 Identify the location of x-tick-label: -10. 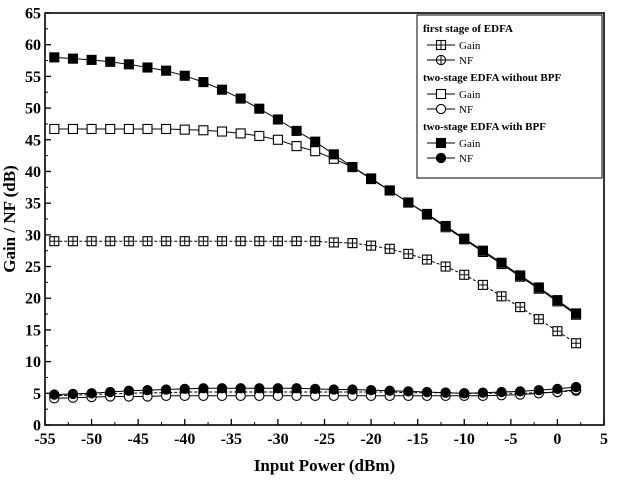
(464, 439).